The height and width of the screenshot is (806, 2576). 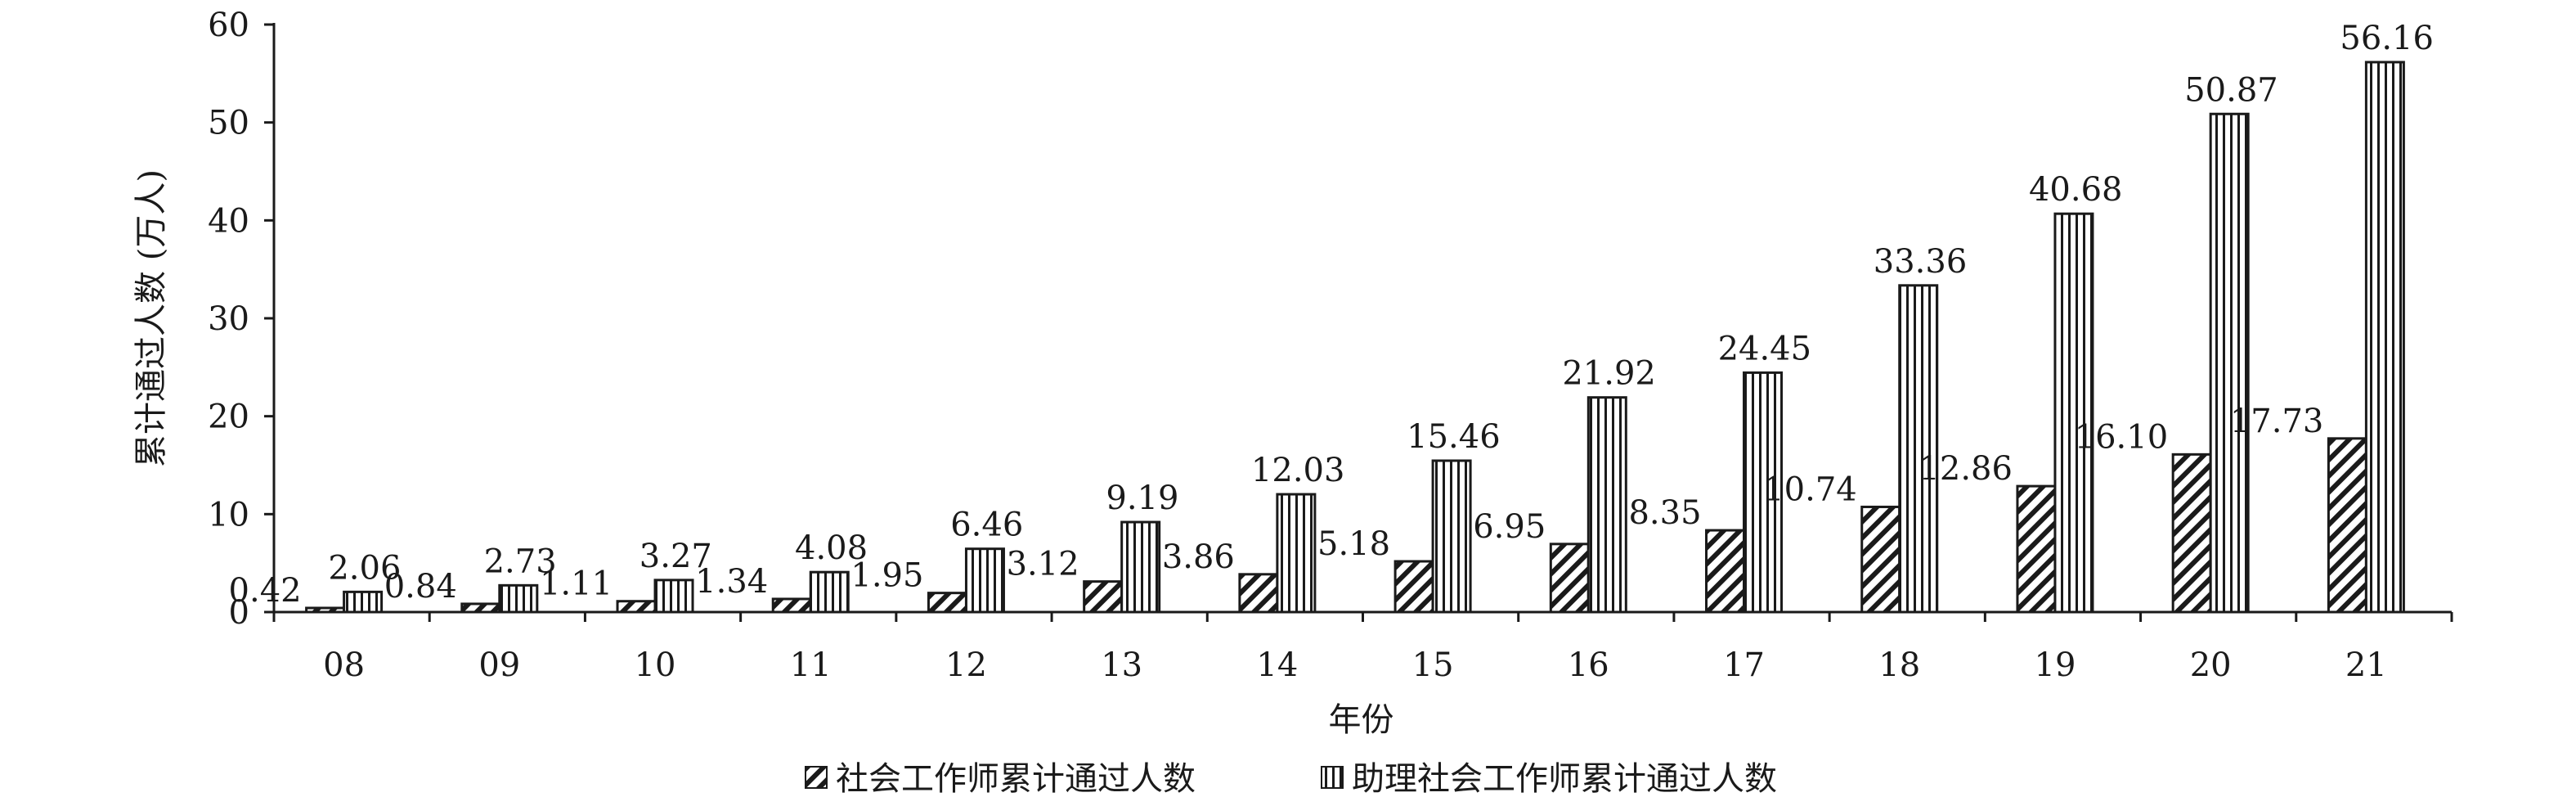 I want to click on x-tick-label: 08, so click(x=344, y=665).